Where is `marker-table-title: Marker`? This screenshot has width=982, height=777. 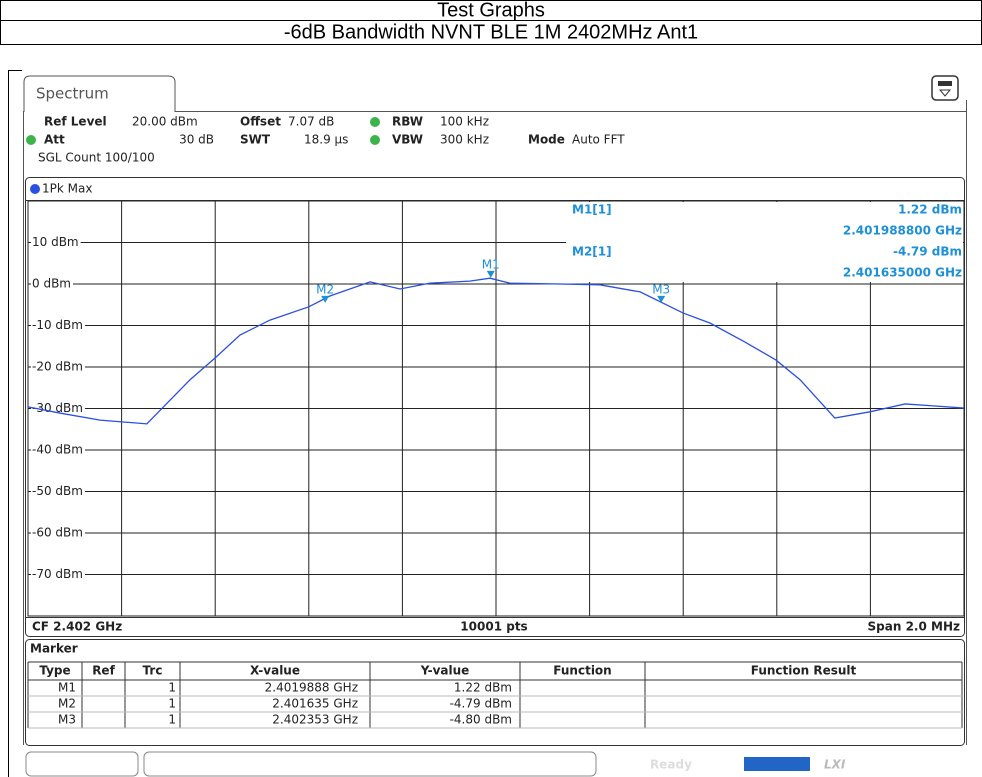 marker-table-title: Marker is located at coordinates (54, 649).